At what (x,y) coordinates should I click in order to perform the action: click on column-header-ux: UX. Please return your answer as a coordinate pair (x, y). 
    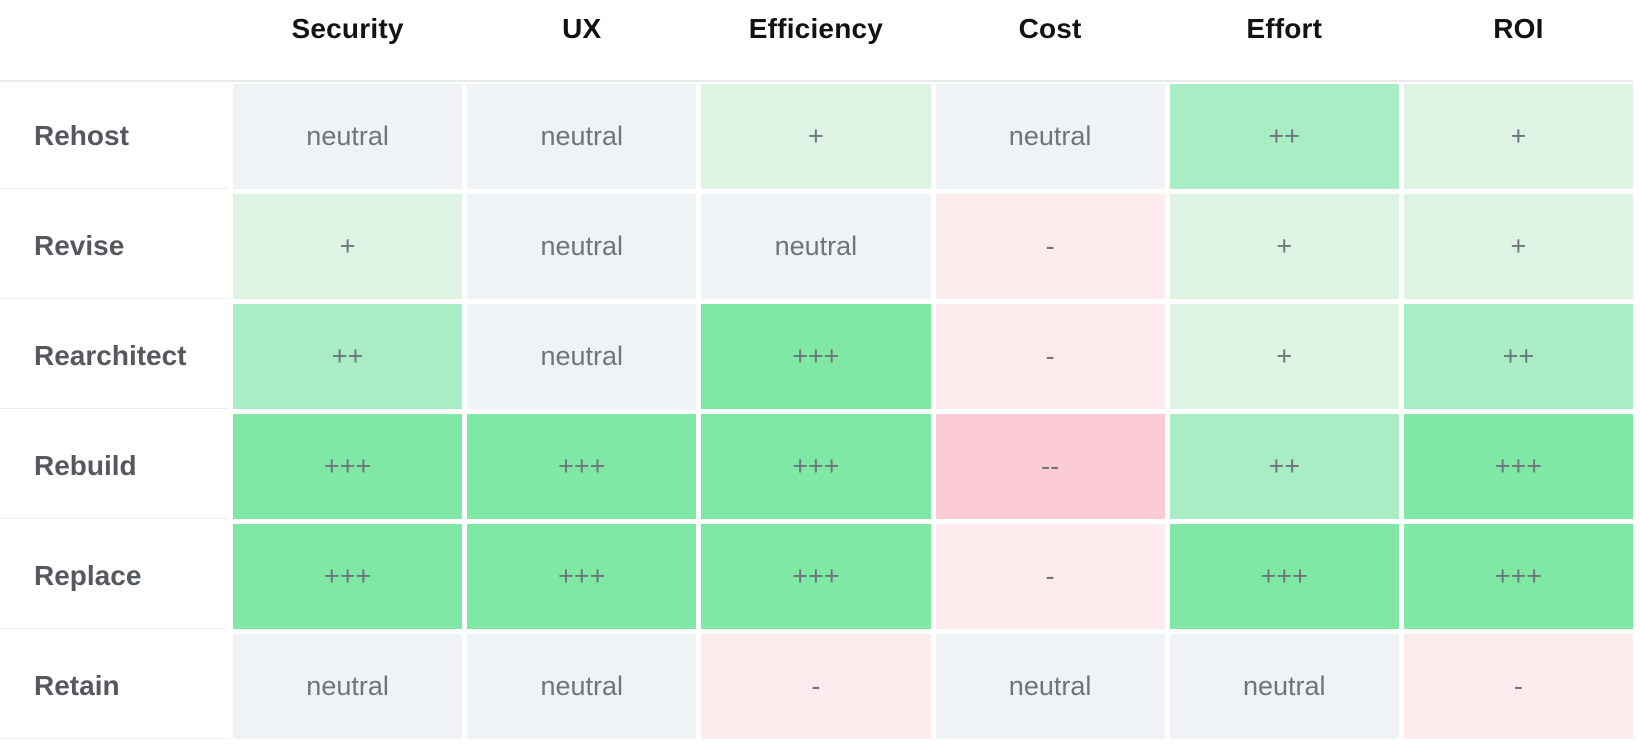
    Looking at the image, I should click on (582, 28).